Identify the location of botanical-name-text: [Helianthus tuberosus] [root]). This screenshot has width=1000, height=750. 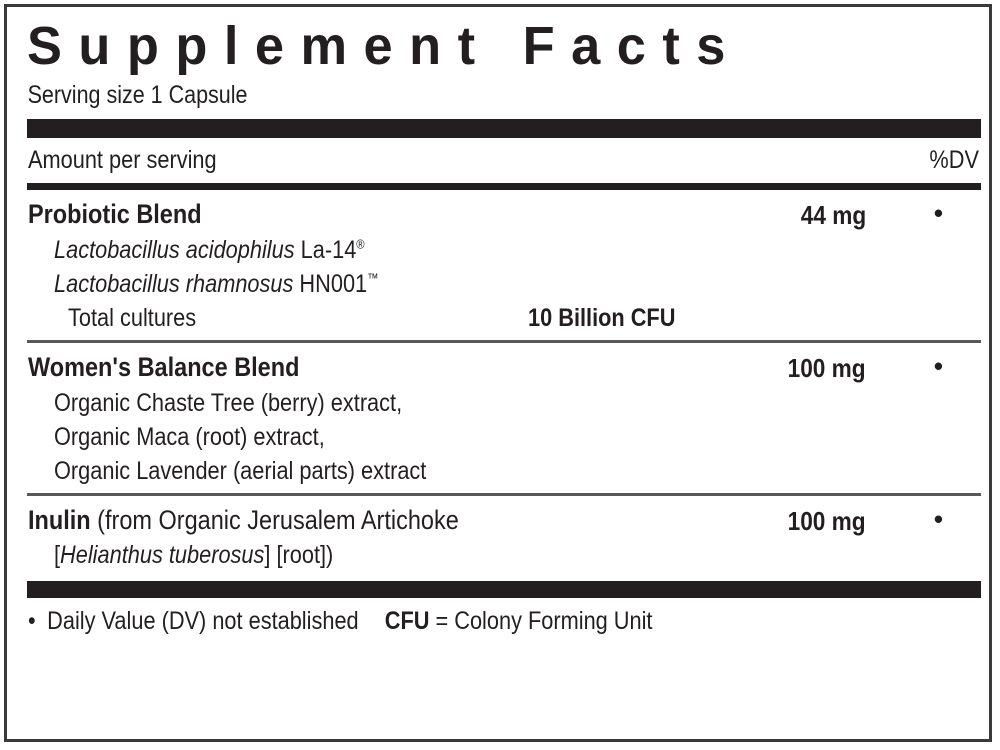
(193, 555).